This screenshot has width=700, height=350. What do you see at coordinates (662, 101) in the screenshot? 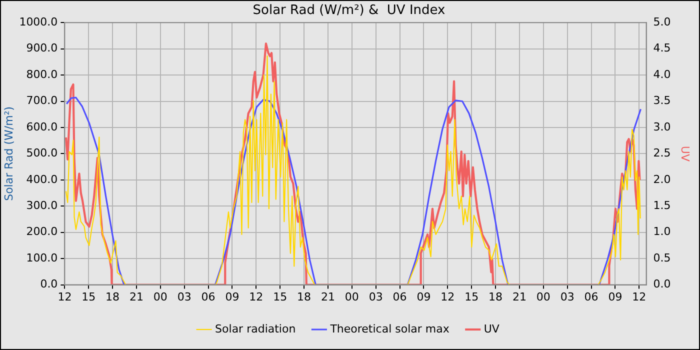
I see `y2-tick-label: 3.5` at bounding box center [662, 101].